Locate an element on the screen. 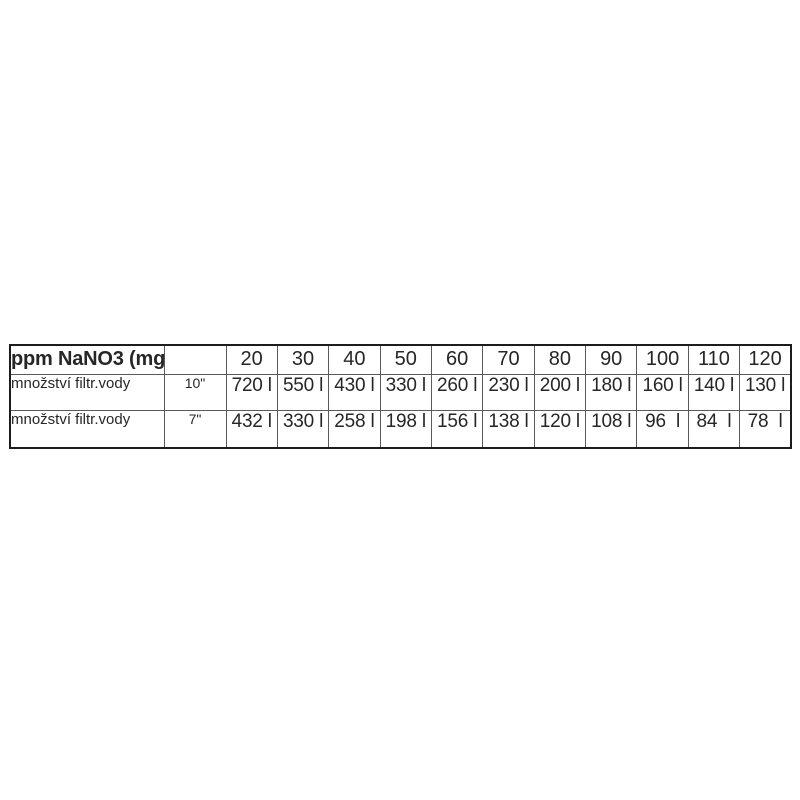  filter-size-cell: 10" is located at coordinates (195, 392).